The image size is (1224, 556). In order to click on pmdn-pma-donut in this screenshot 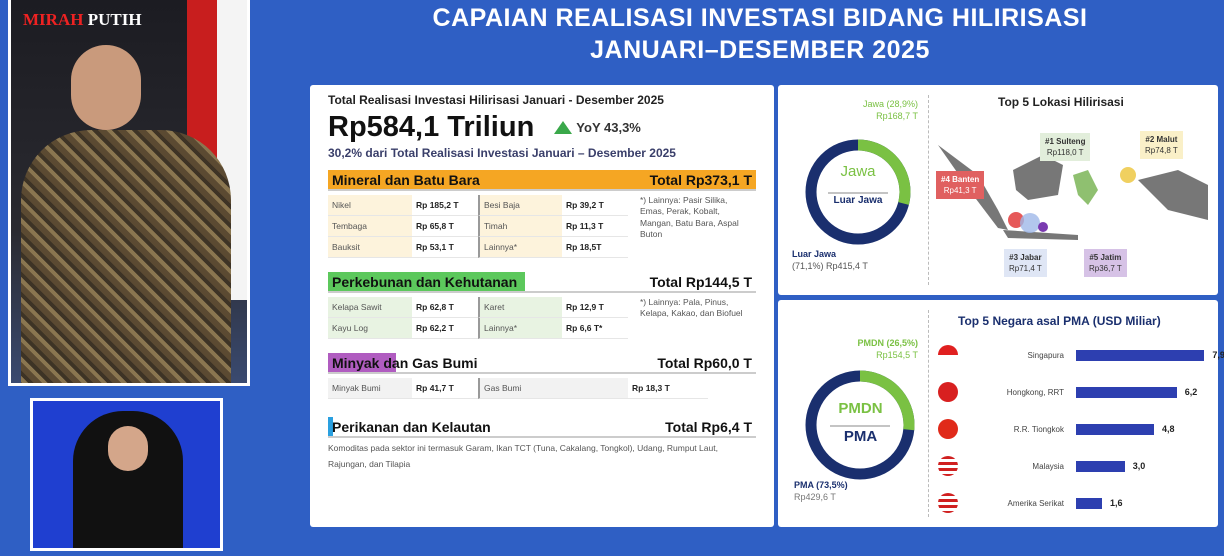, I will do `click(860, 425)`.